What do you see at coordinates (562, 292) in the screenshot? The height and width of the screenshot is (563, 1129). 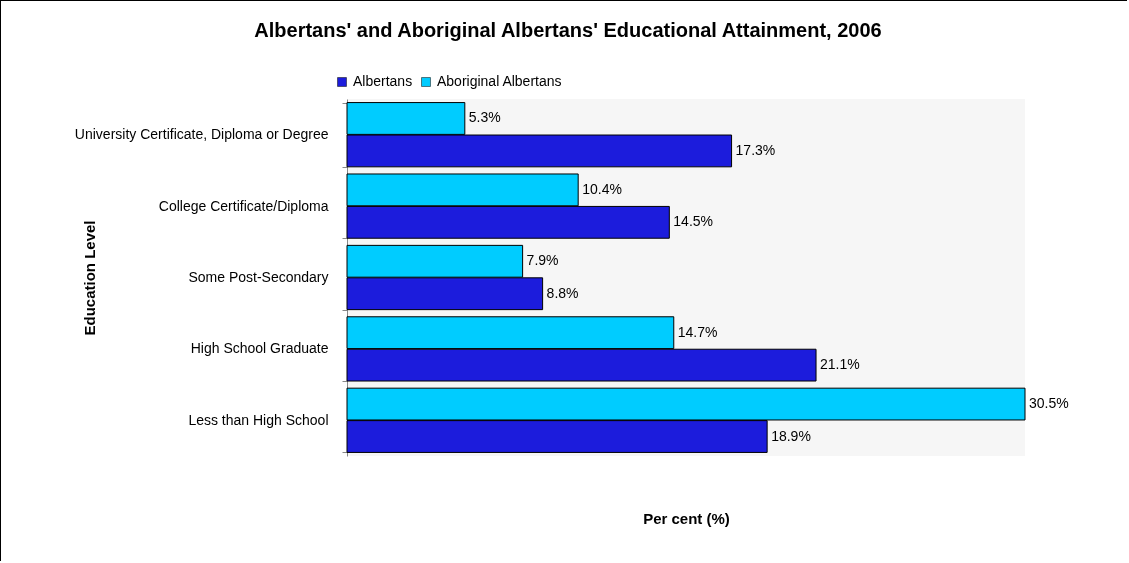 I see `data-label: 8.8%` at bounding box center [562, 292].